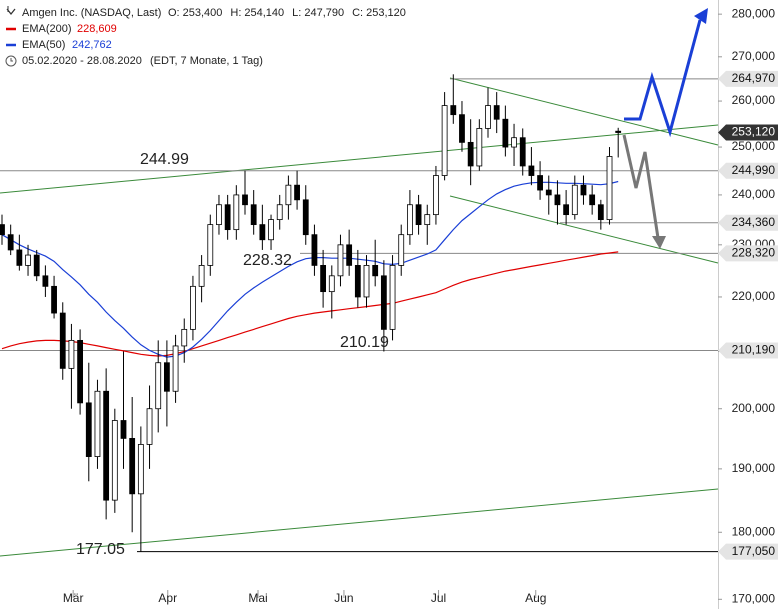 This screenshot has width=780, height=609. Describe the element at coordinates (324, 13) in the screenshot. I see `ohlc-value: 247,790` at that location.